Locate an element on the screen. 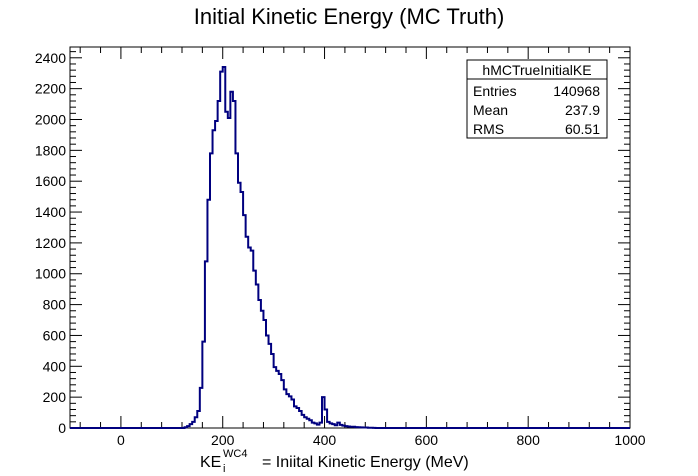  x-axis-label-subscript: i is located at coordinates (224, 469).